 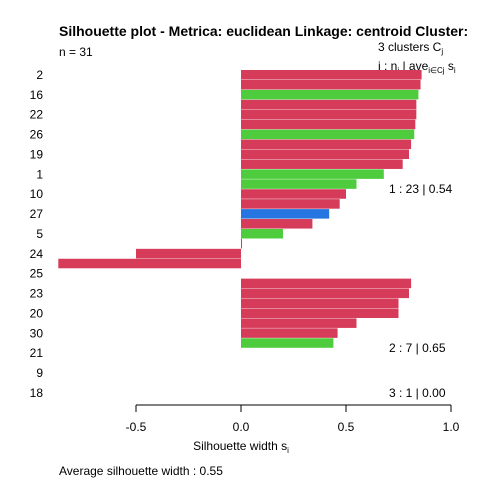 I want to click on x-axis-title: Silhouette width si, so click(x=241, y=447).